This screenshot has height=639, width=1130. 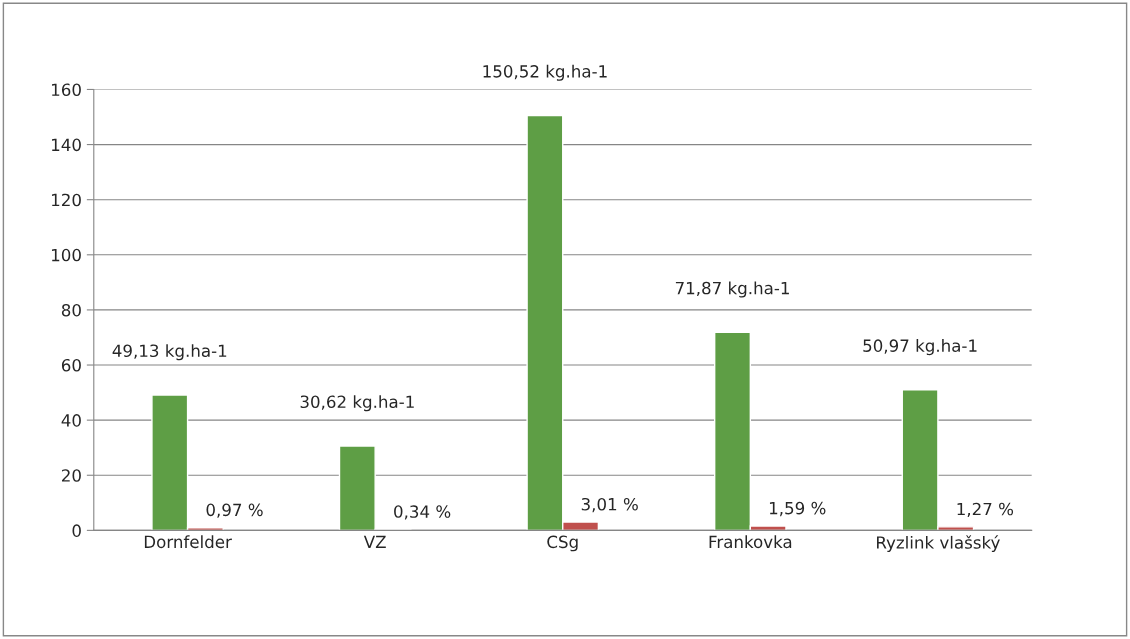 What do you see at coordinates (71, 310) in the screenshot?
I see `y-tick-label: 80` at bounding box center [71, 310].